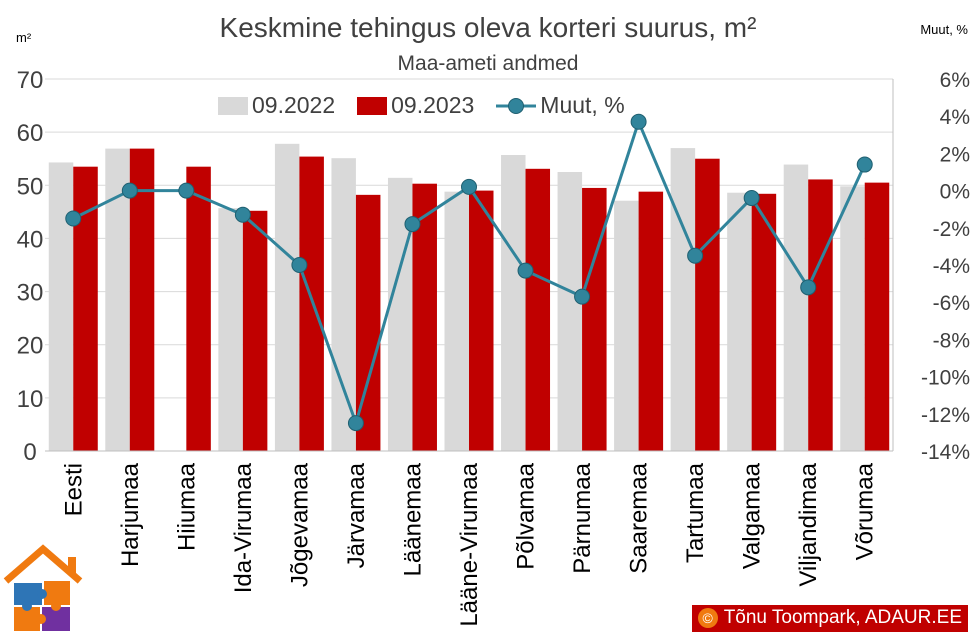 This screenshot has height=637, width=976. Describe the element at coordinates (372, 105) in the screenshot. I see `legend-swatch-2023` at that location.